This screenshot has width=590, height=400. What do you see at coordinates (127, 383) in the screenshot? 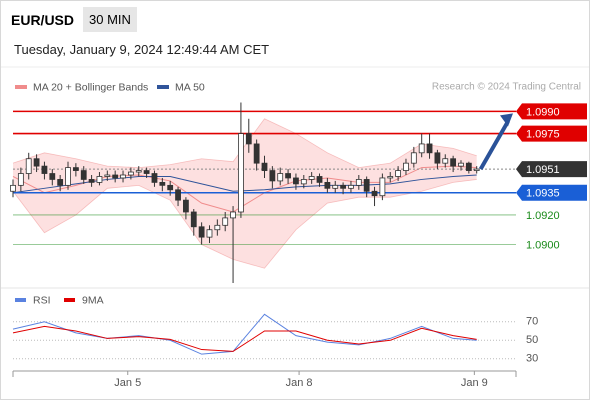
I see `x-tick-label: Jan 5` at bounding box center [127, 383].